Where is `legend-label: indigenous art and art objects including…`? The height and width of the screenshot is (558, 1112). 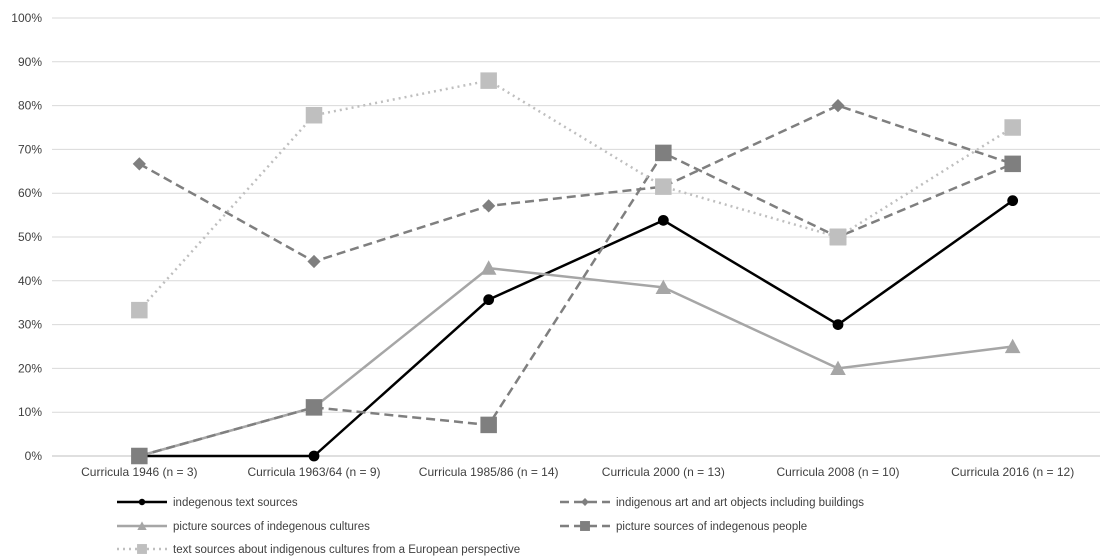
legend-label: indigenous art and art objects including… is located at coordinates (740, 503).